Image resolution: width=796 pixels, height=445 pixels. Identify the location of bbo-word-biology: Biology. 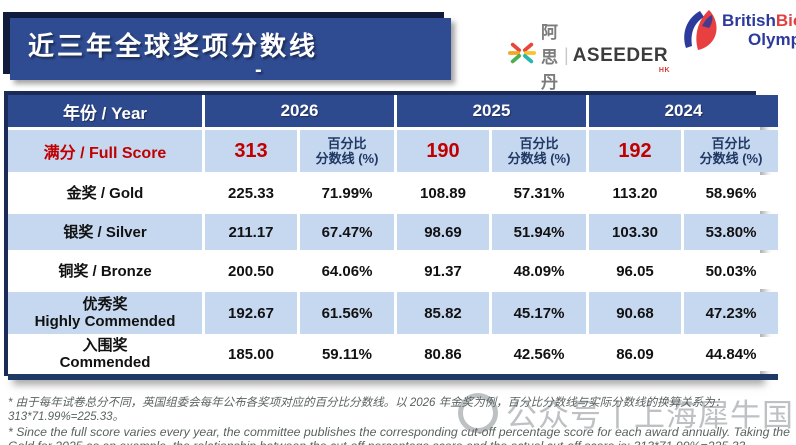
(785, 20).